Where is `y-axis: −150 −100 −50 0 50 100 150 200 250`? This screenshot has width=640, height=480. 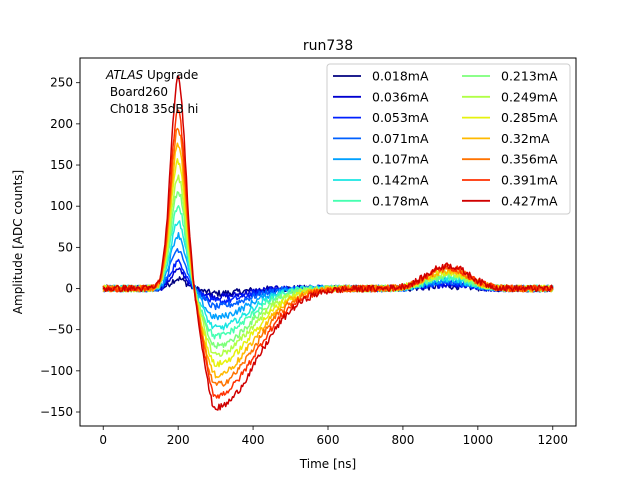 y-axis: −150 −100 −50 0 50 100 150 200 250 is located at coordinates (60, 247).